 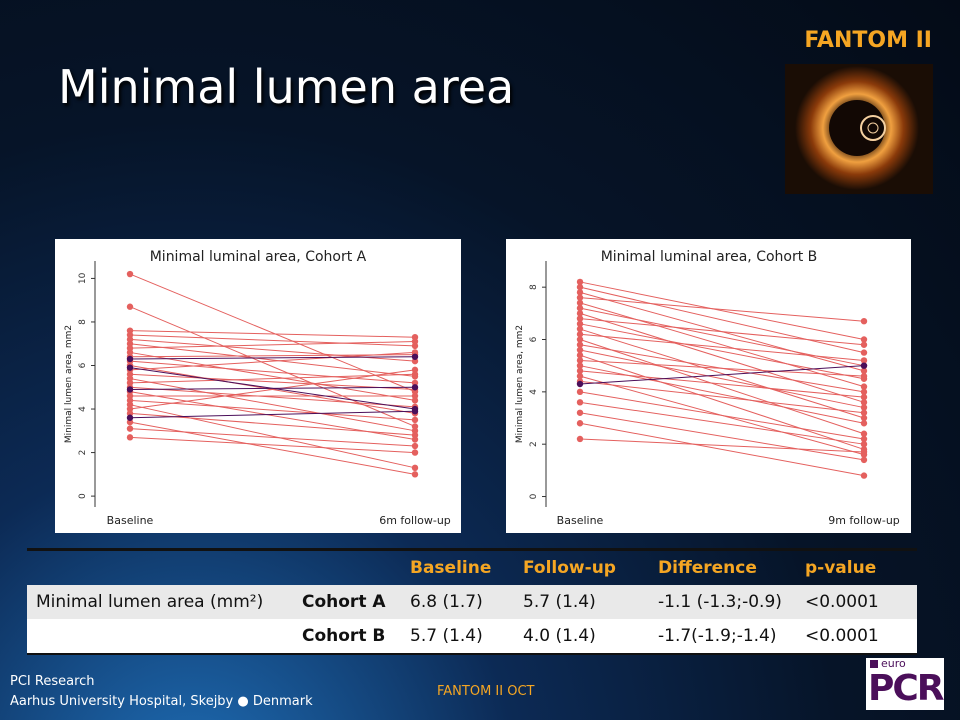 What do you see at coordinates (52, 681) in the screenshot?
I see `footer-org: PCI Research` at bounding box center [52, 681].